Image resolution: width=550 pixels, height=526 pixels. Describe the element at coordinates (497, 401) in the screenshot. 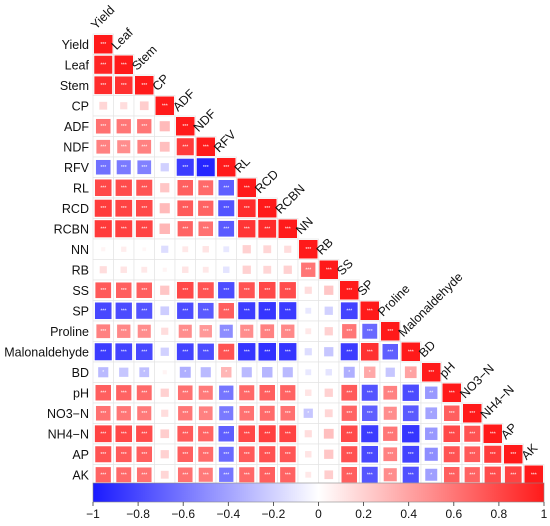

I see `column-label: NH4−N` at that location.